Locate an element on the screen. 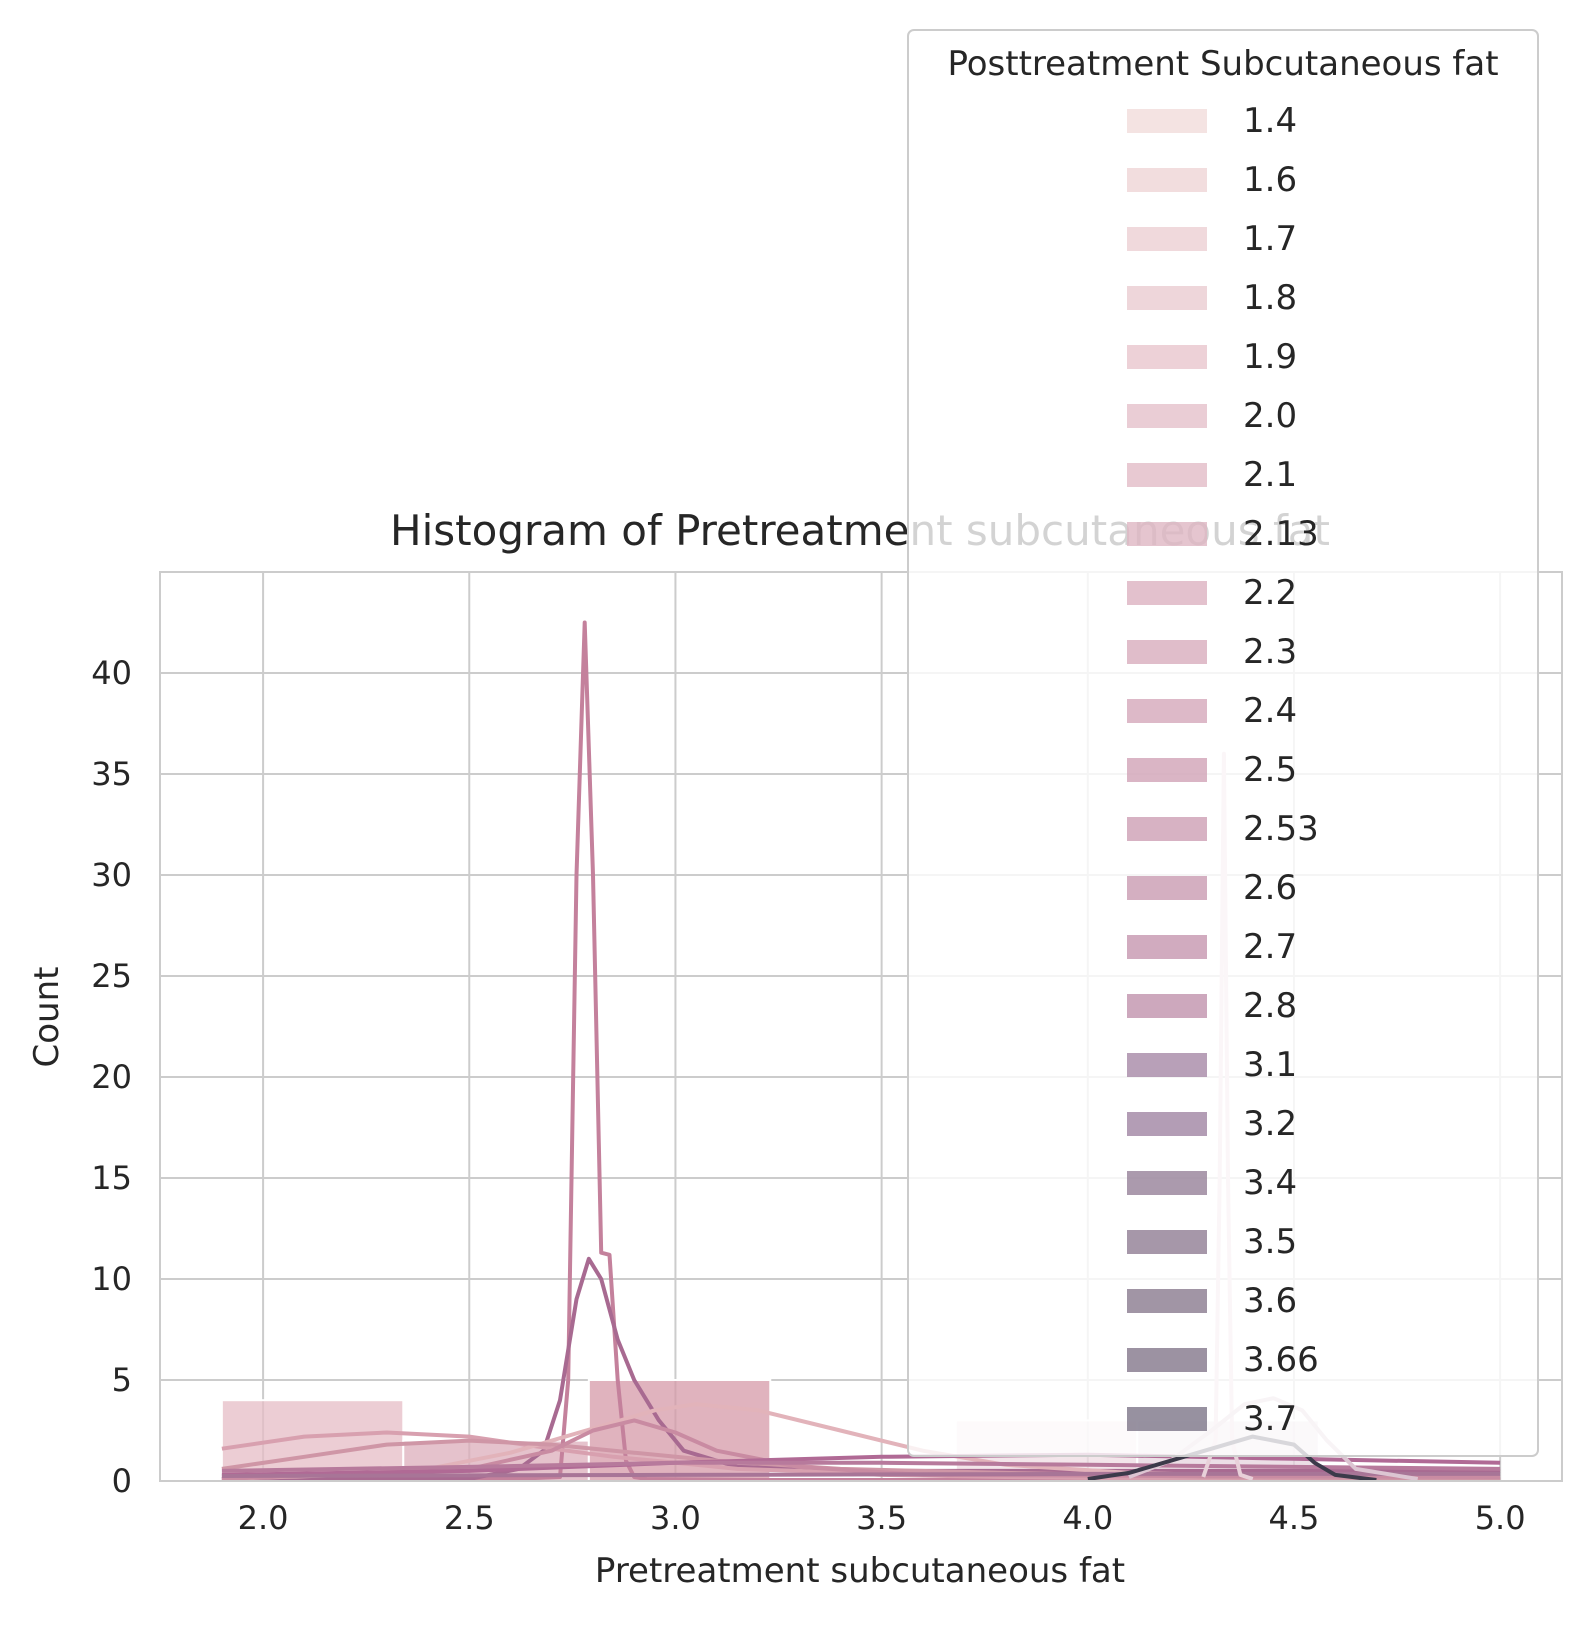 The width and height of the screenshot is (1585, 1627). legend-label: 2.3 is located at coordinates (1270, 652).